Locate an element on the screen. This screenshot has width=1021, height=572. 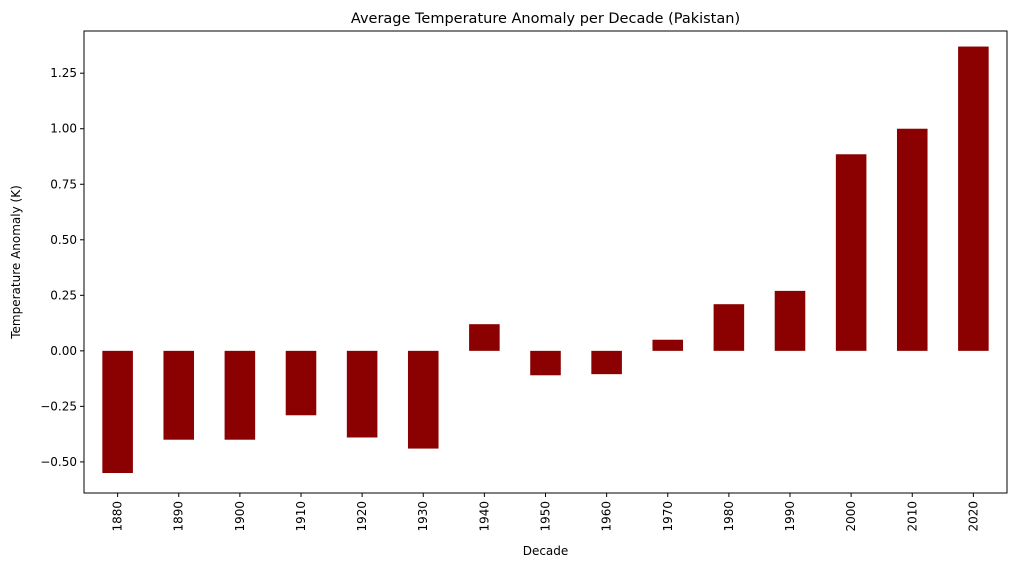
bar-1960 is located at coordinates (606, 362).